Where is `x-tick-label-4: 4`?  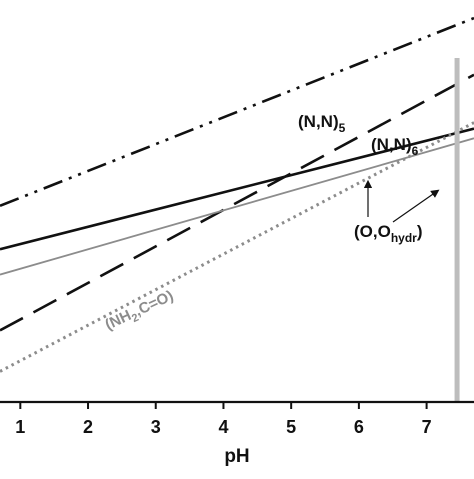 x-tick-label-4: 4 is located at coordinates (223, 427).